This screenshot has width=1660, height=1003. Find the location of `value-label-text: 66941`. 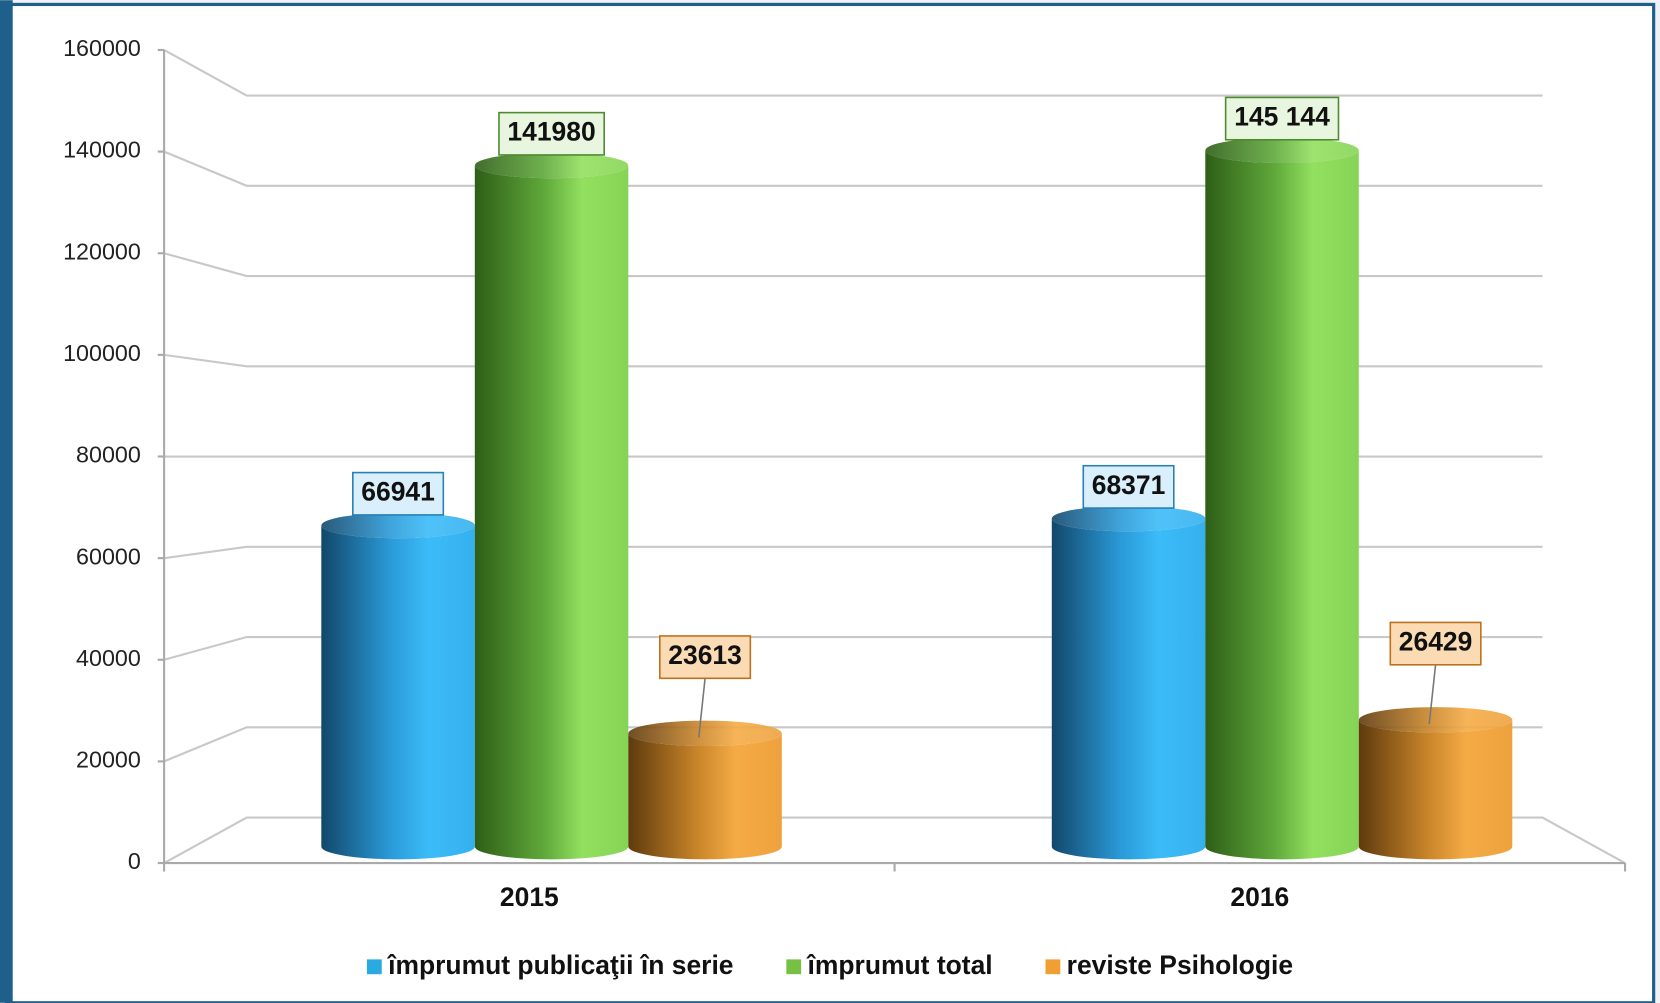

value-label-text: 66941 is located at coordinates (398, 492).